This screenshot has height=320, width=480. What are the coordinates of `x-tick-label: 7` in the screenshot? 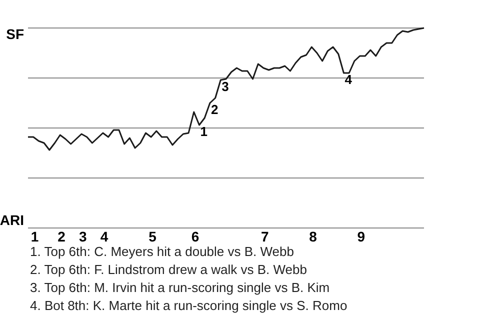 It's located at (264, 236).